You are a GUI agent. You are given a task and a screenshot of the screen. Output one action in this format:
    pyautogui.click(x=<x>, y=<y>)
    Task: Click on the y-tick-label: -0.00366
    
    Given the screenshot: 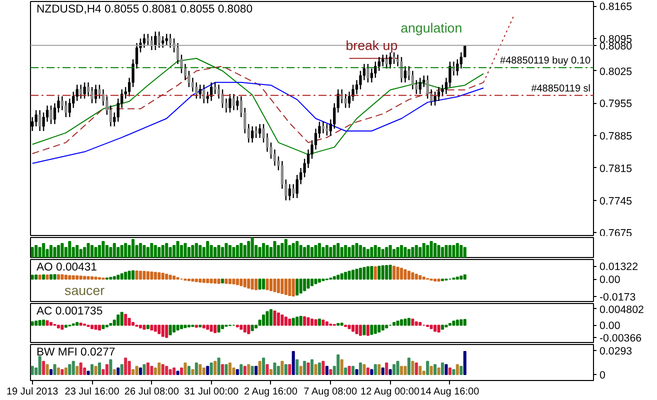 What is the action you would take?
    pyautogui.click(x=621, y=338)
    